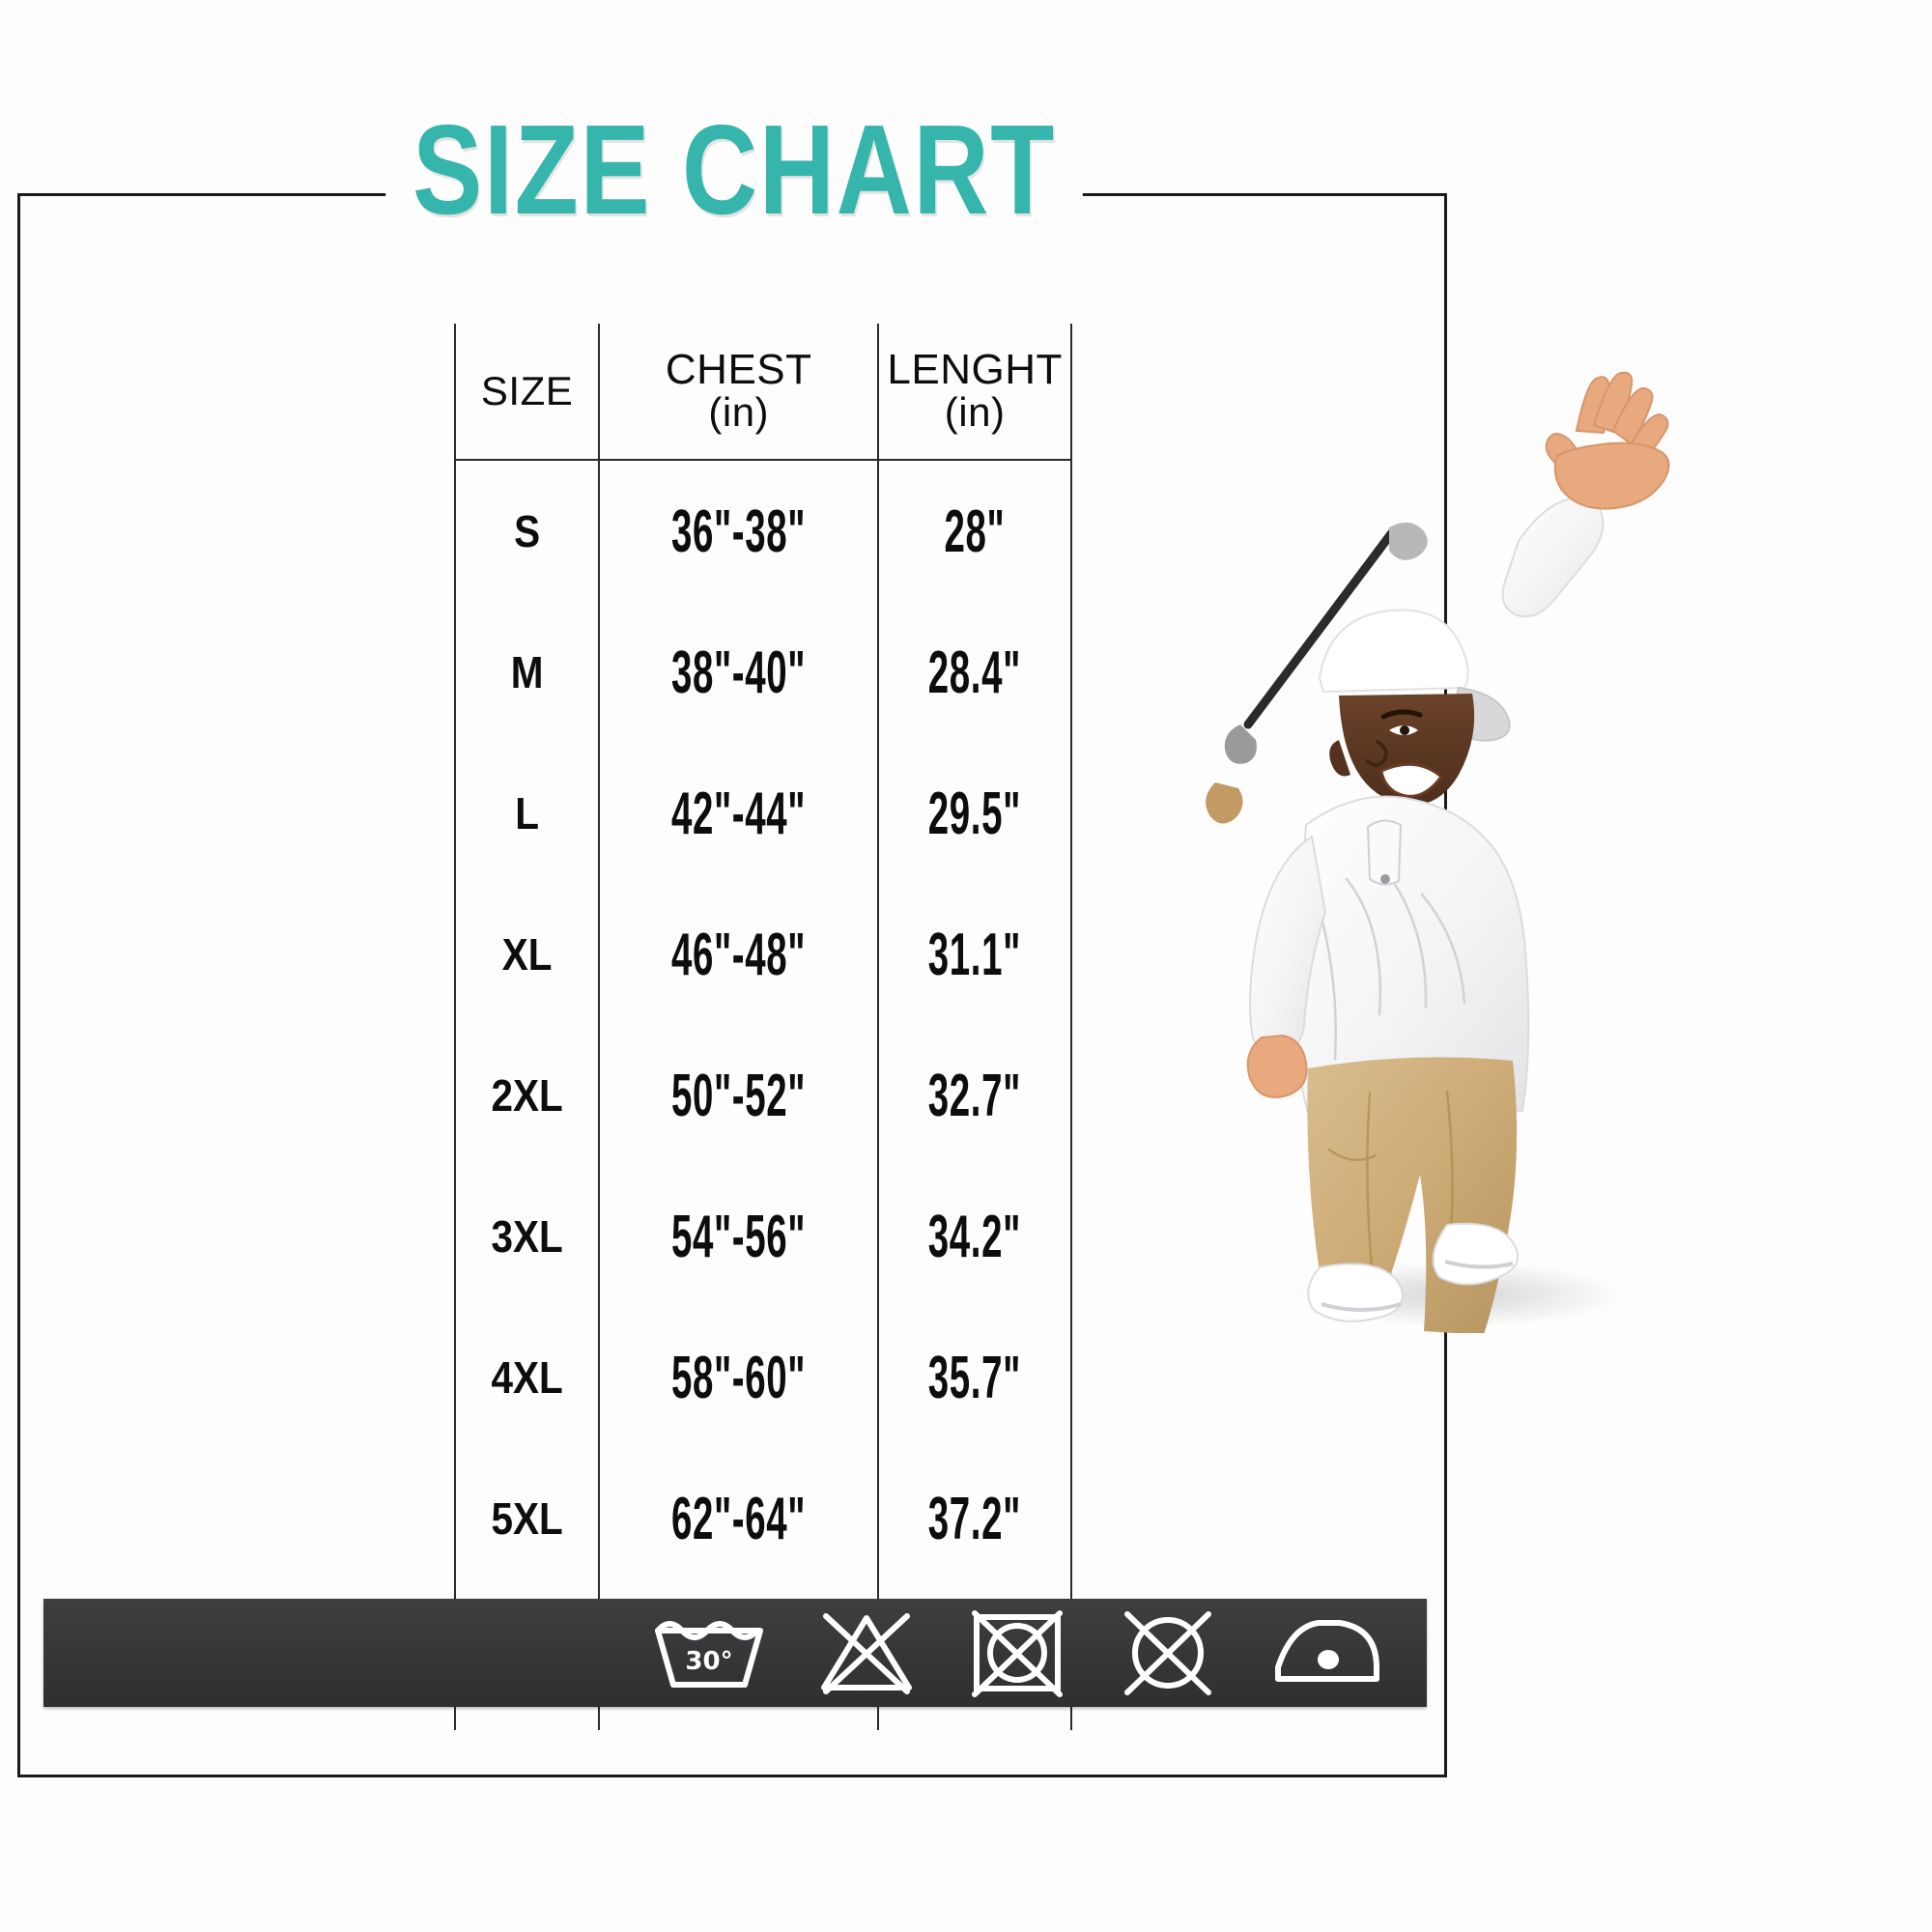  I want to click on table-row: 3XL 54"-56" 34.2", so click(763, 1236).